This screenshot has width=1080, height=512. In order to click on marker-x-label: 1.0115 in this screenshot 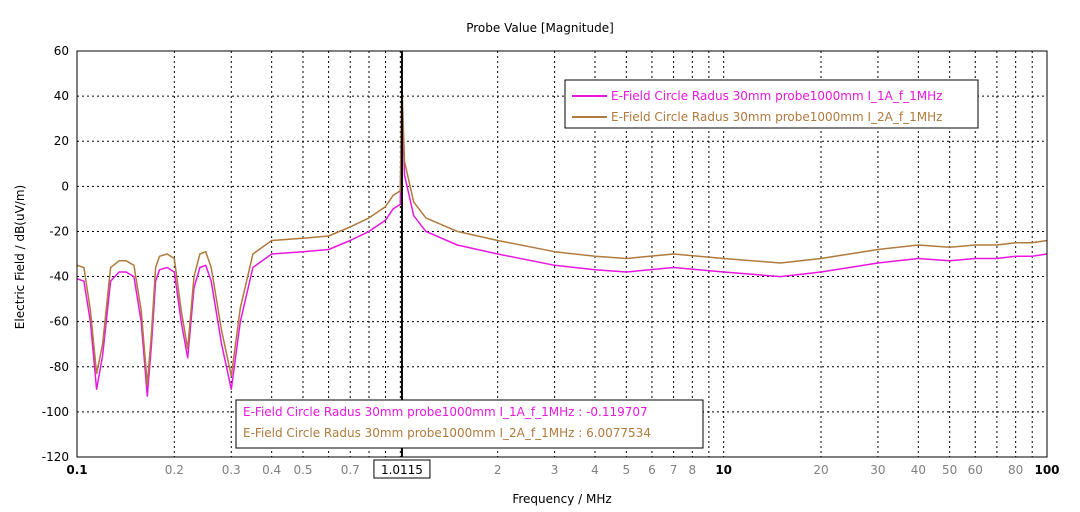, I will do `click(402, 470)`.